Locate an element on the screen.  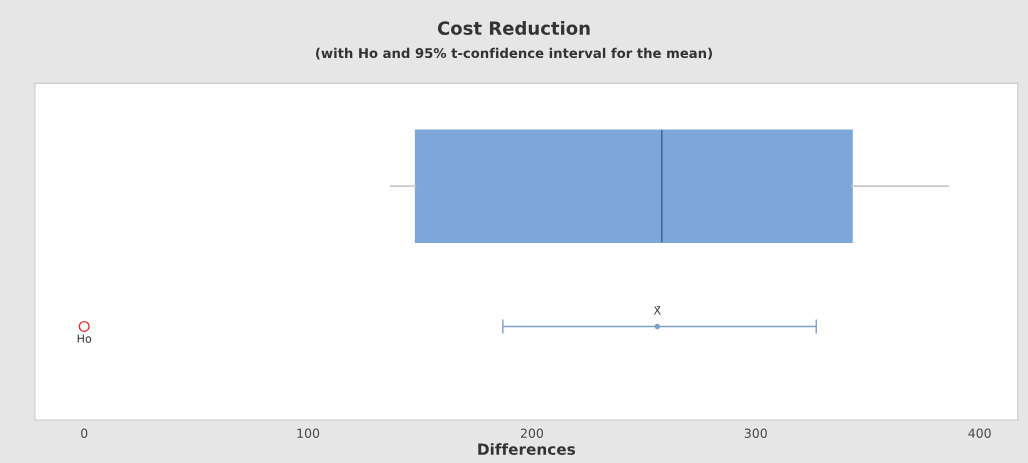
x-tick-label: 0 is located at coordinates (84, 433).